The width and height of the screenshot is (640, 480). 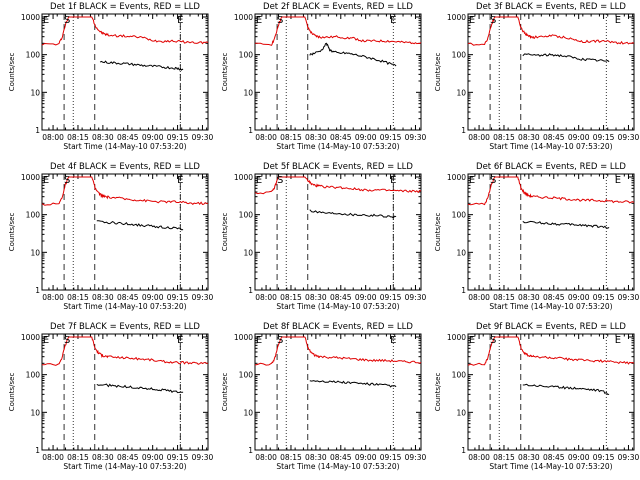 I want to click on chart-title: Det 9f BLACK = Events, RED = LLD, so click(x=551, y=327).